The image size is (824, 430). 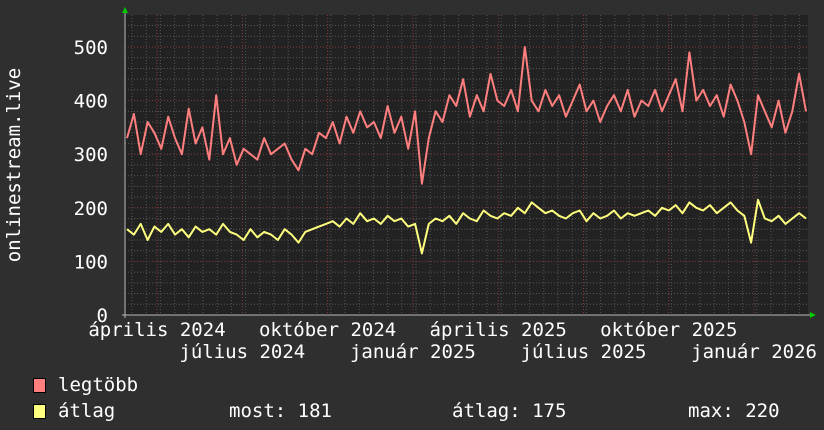 What do you see at coordinates (14, 165) in the screenshot?
I see `y-axis-label: onlinestream.live` at bounding box center [14, 165].